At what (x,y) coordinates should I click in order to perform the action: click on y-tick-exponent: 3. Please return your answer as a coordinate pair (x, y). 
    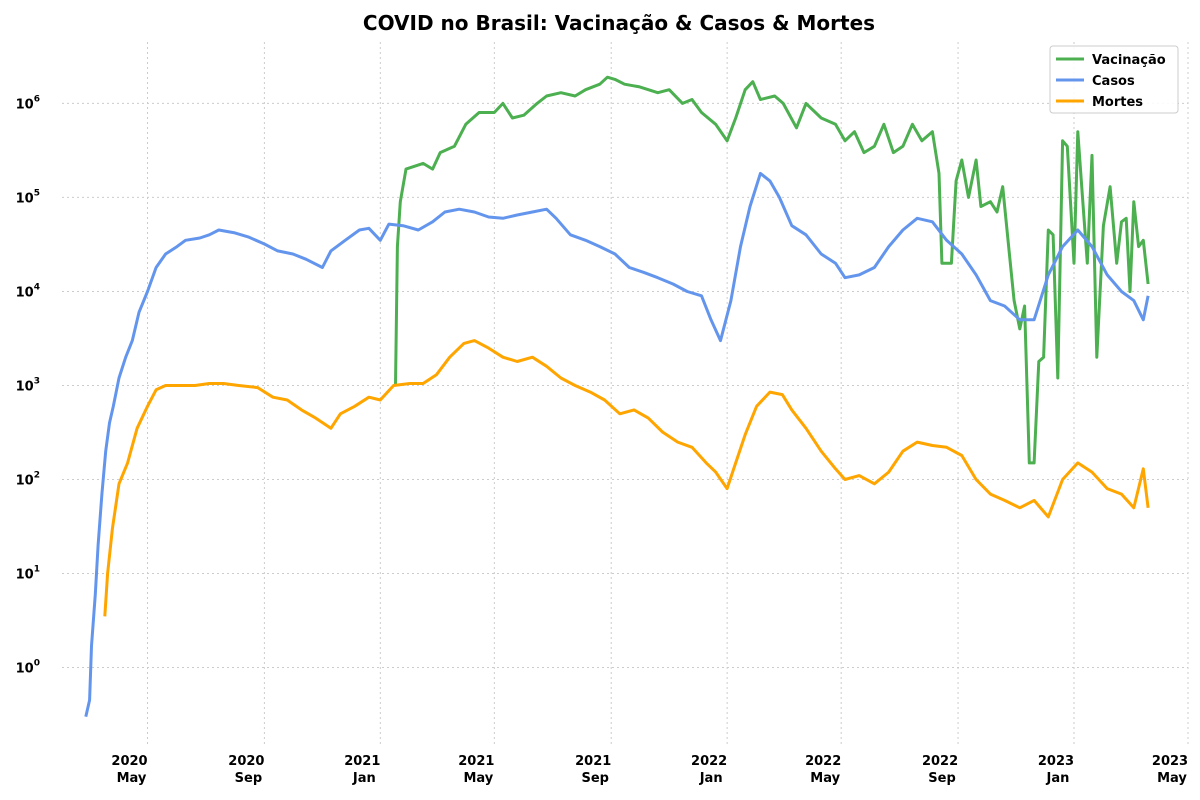
    Looking at the image, I should click on (37, 381).